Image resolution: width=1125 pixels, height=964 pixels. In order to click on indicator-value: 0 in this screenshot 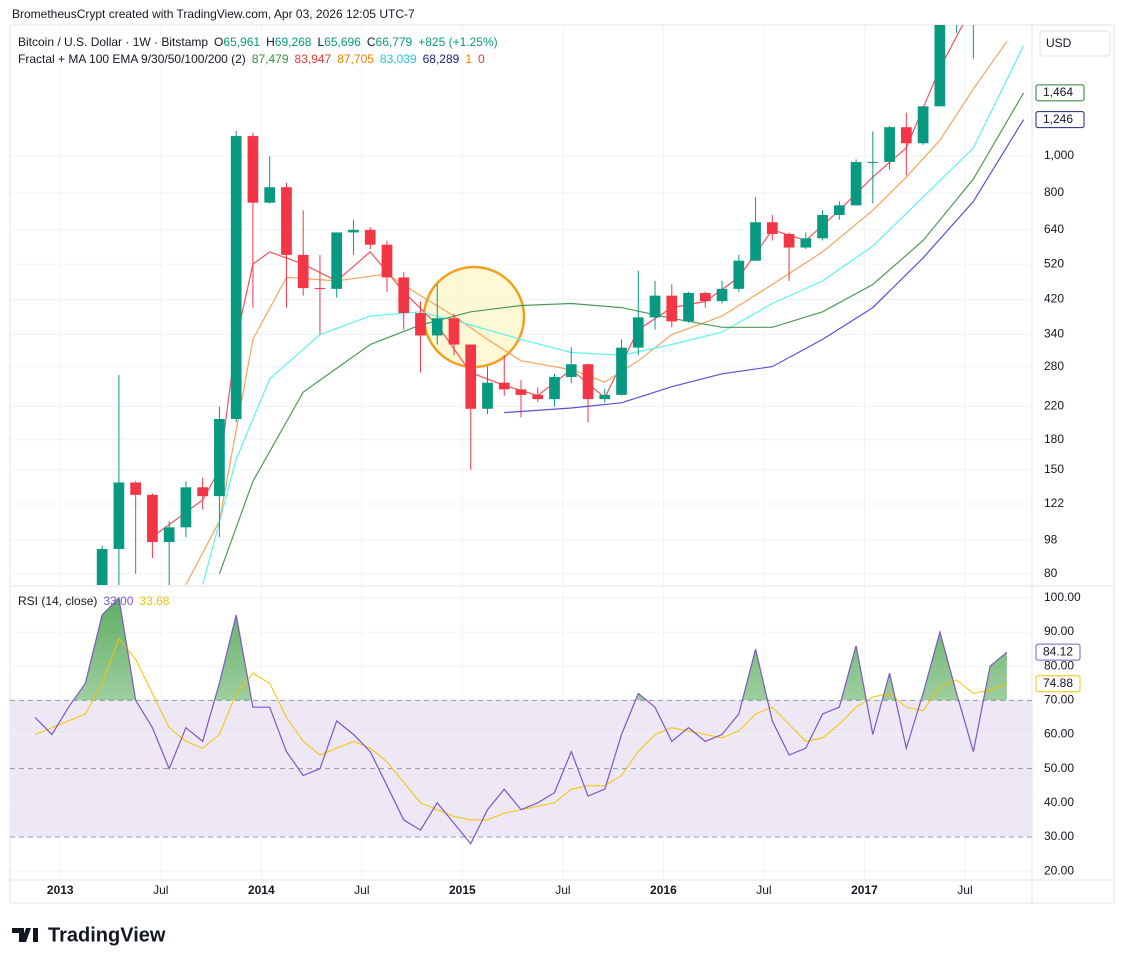, I will do `click(481, 59)`.